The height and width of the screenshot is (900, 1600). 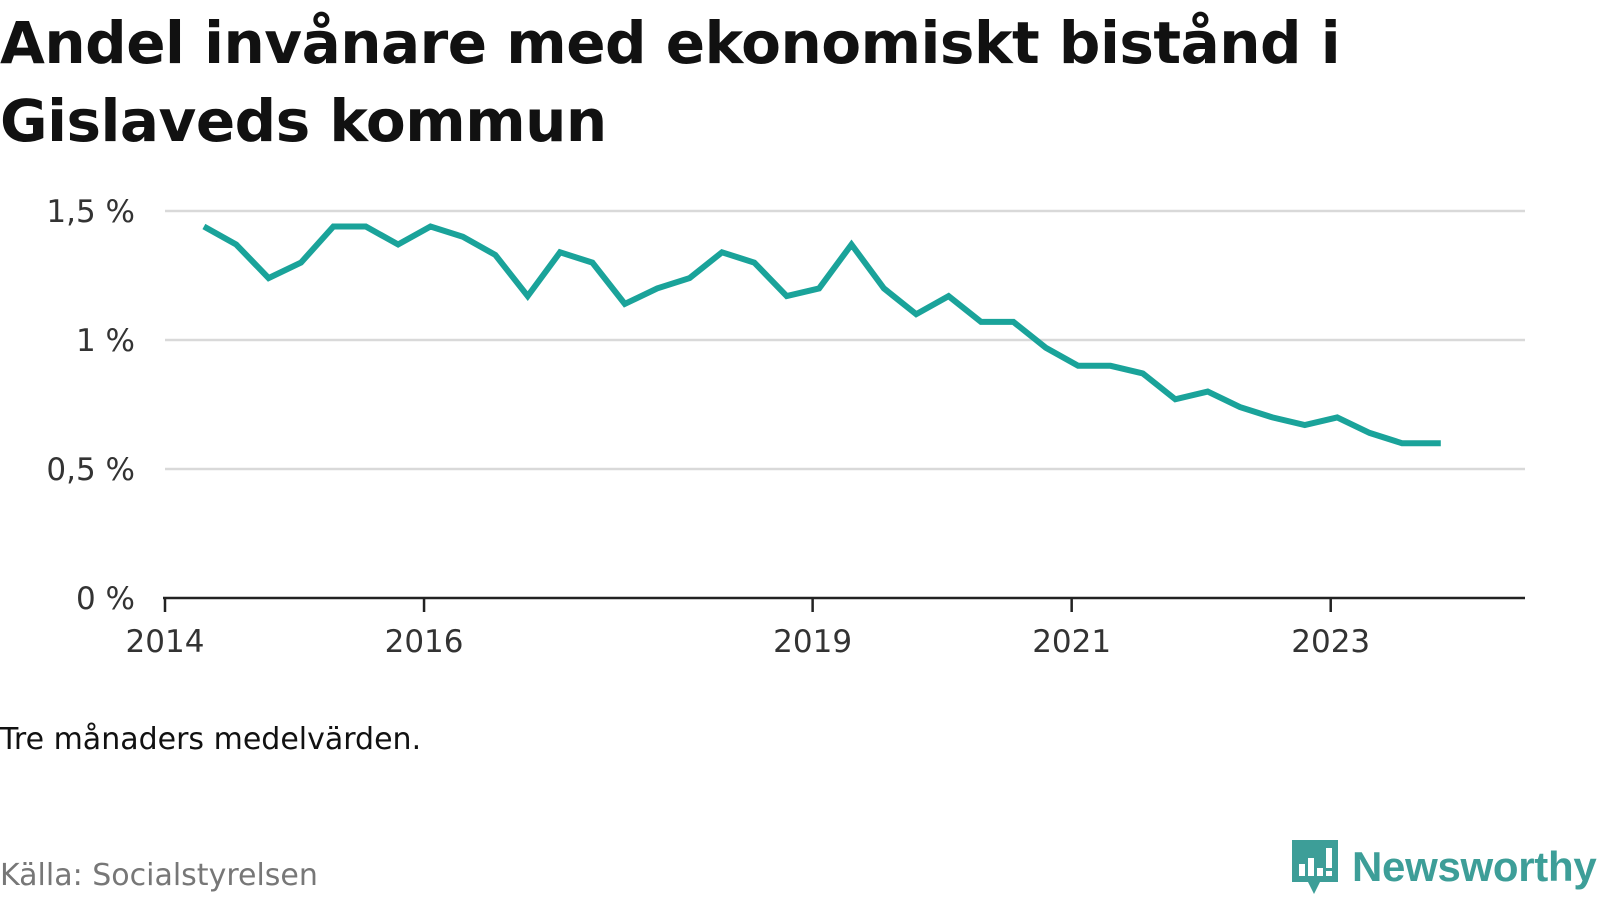 I want to click on source-credit: Källa: Socialstyrelsen, so click(x=159, y=875).